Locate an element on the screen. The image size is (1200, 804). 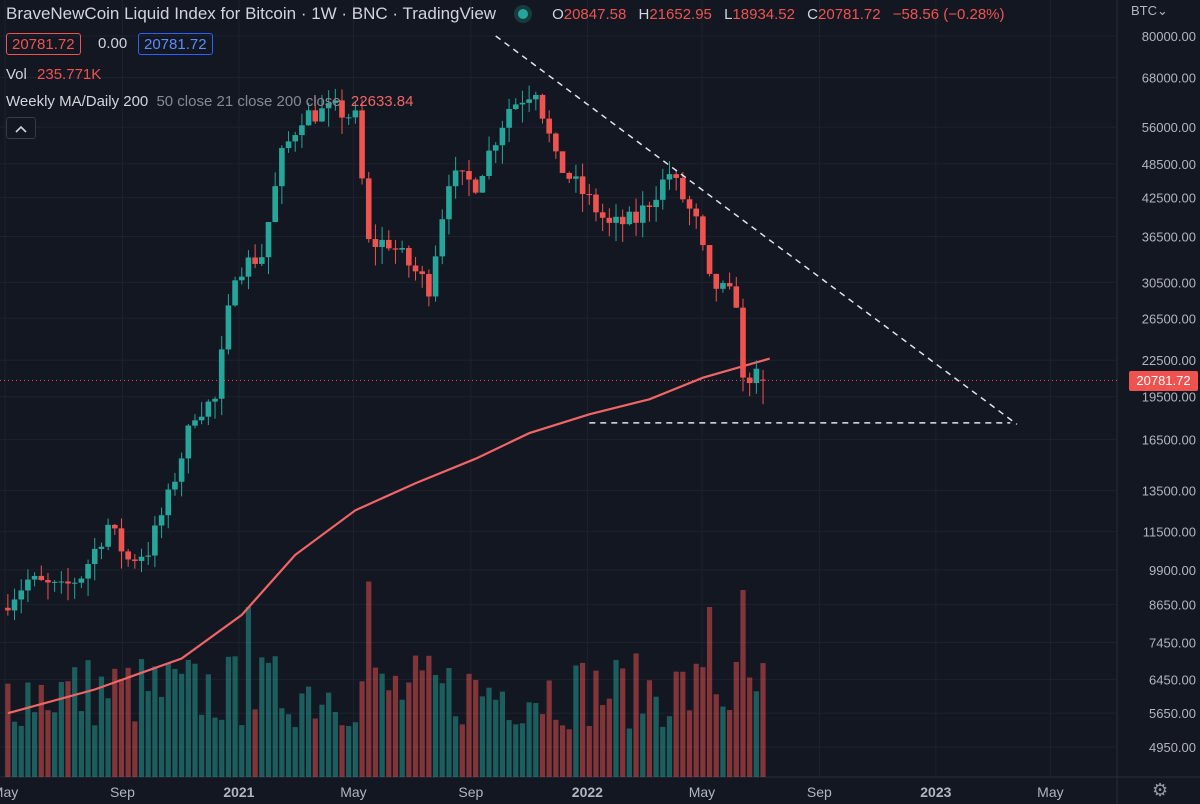
high-label: H is located at coordinates (644, 14).